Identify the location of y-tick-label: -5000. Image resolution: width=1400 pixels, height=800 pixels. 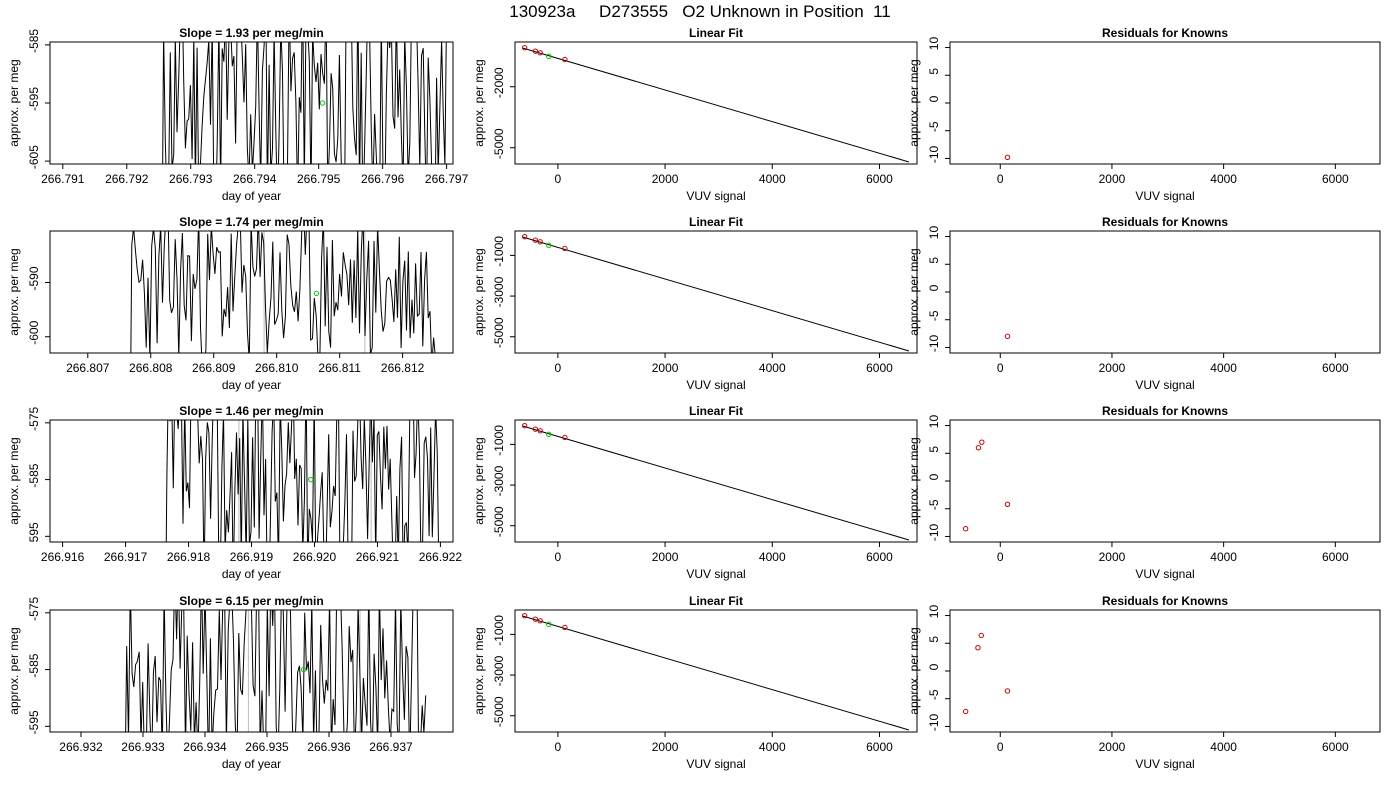
(499, 143).